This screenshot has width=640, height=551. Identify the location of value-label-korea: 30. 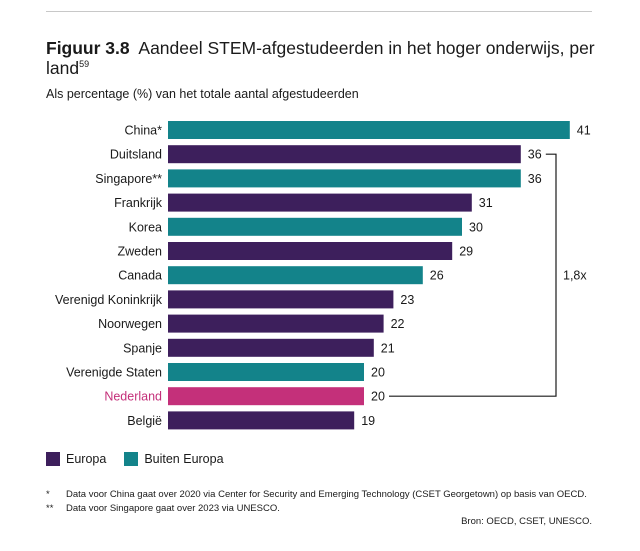
(476, 227).